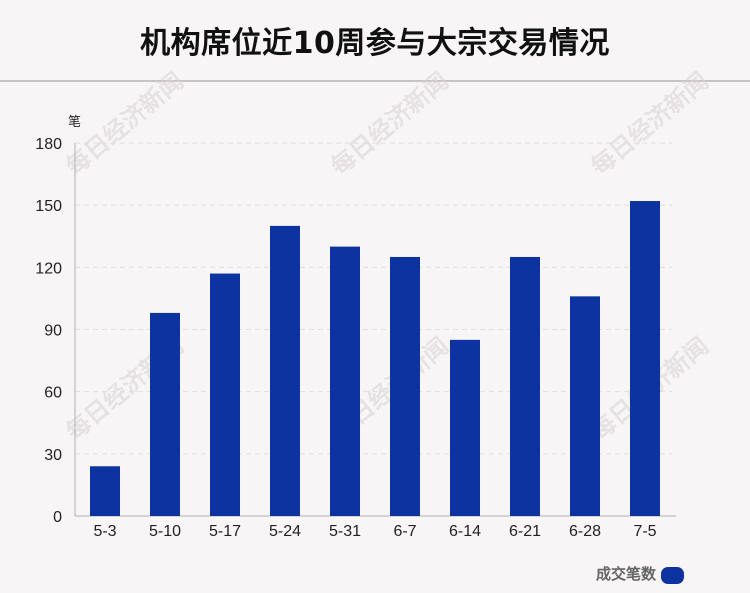 The height and width of the screenshot is (593, 750). Describe the element at coordinates (626, 574) in the screenshot. I see `legend-label: 成交笔数` at that location.